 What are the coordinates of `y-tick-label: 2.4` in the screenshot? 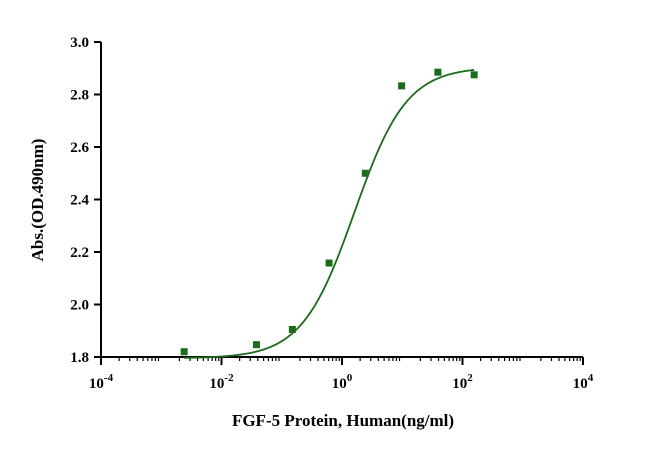 It's located at (79, 201).